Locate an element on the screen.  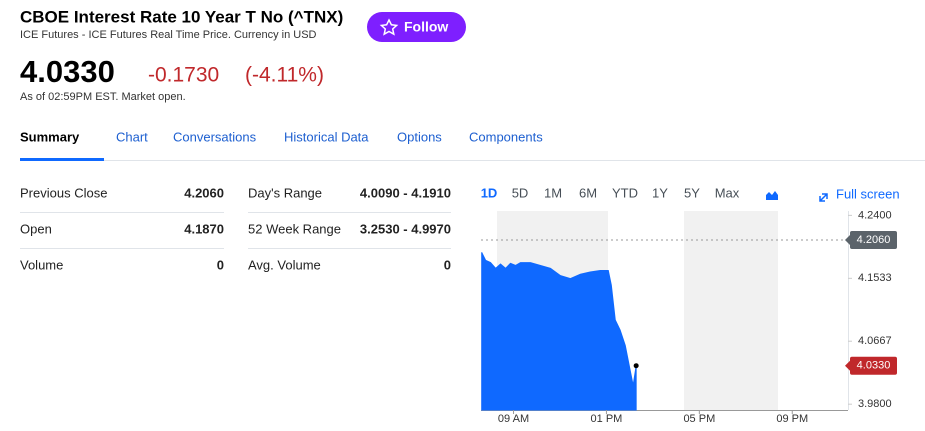
range-button: 5Y is located at coordinates (692, 192).